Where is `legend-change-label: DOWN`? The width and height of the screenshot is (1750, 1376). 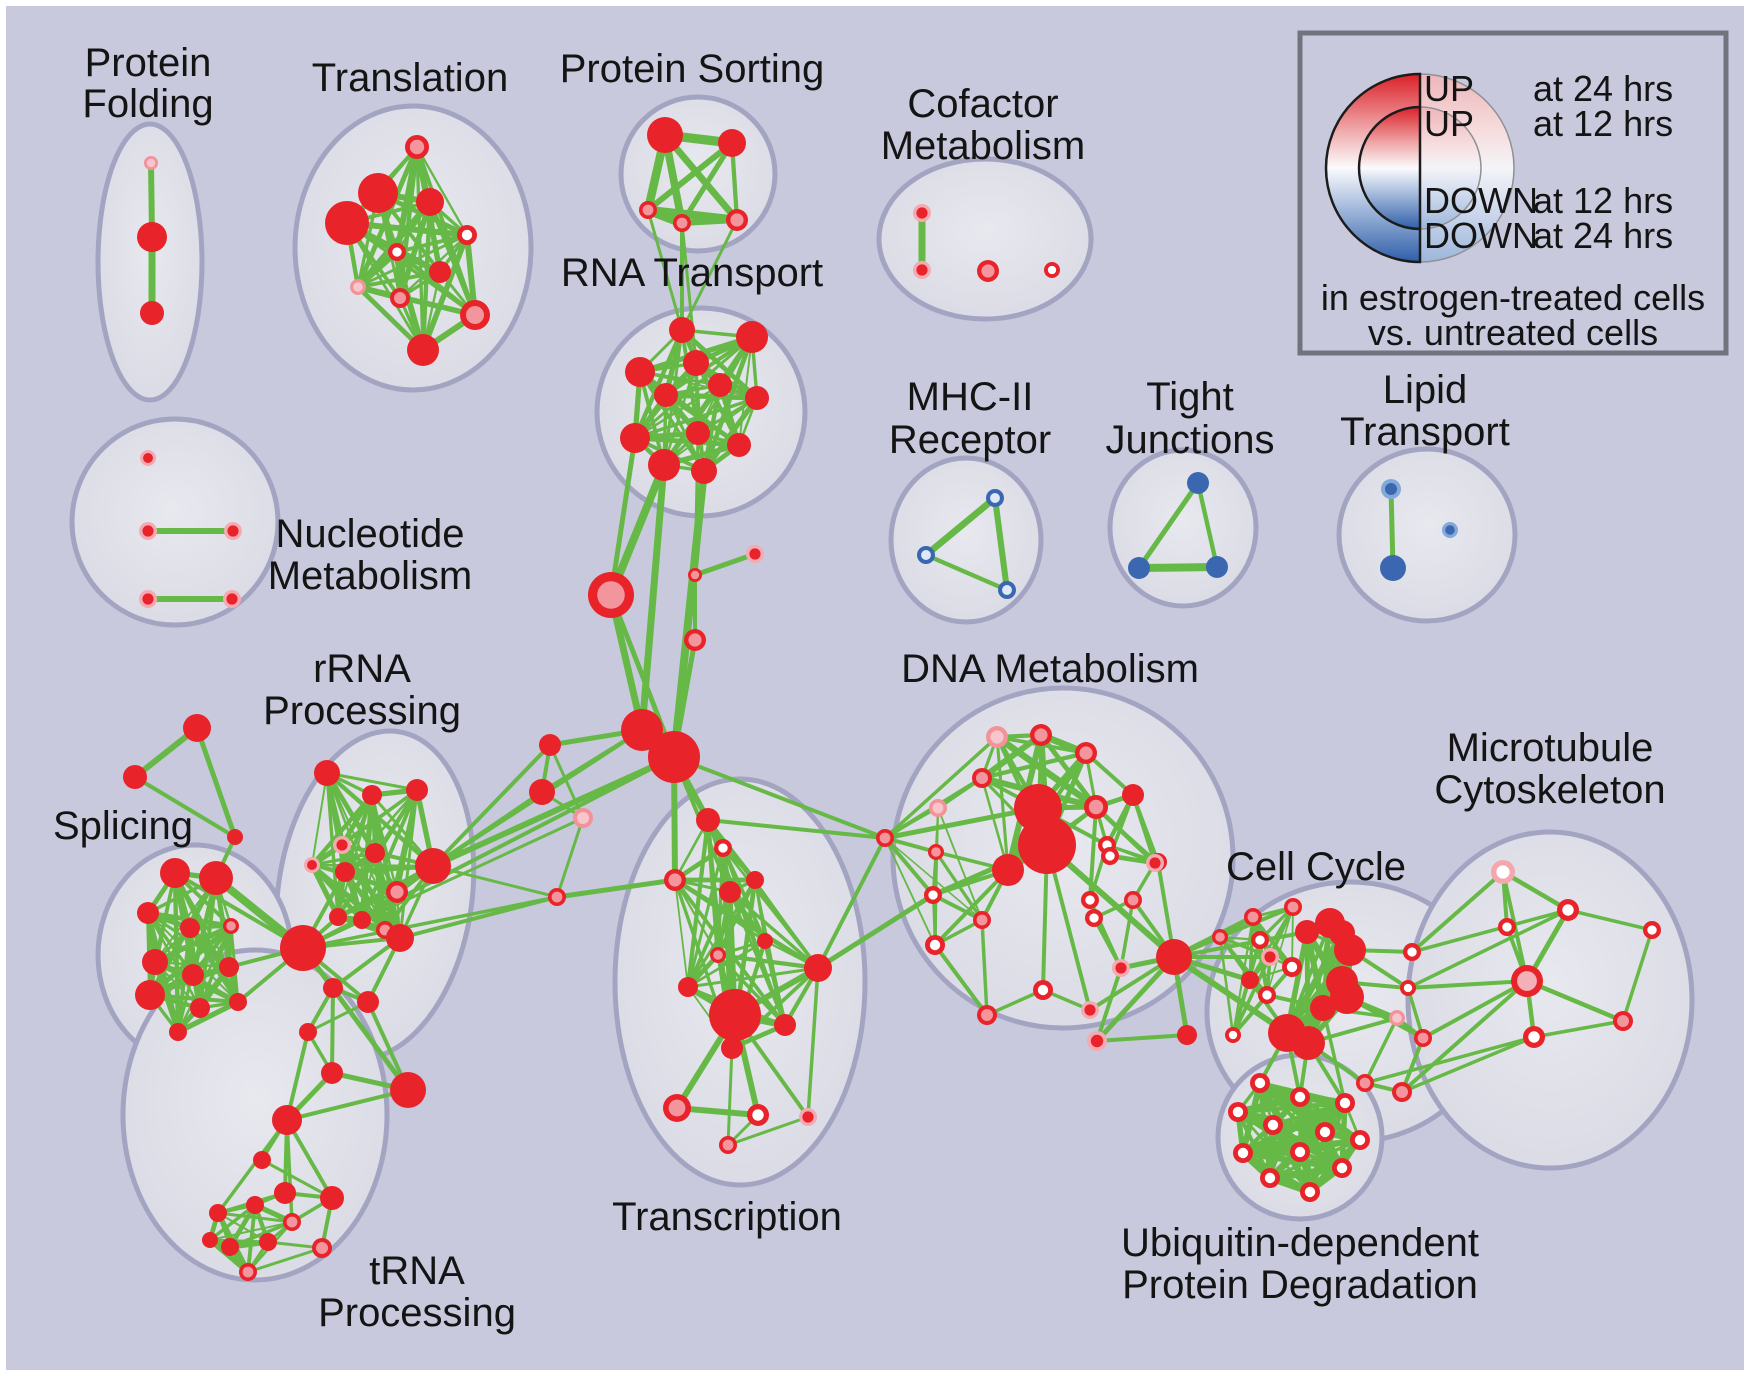
legend-change-label: DOWN is located at coordinates (1481, 200).